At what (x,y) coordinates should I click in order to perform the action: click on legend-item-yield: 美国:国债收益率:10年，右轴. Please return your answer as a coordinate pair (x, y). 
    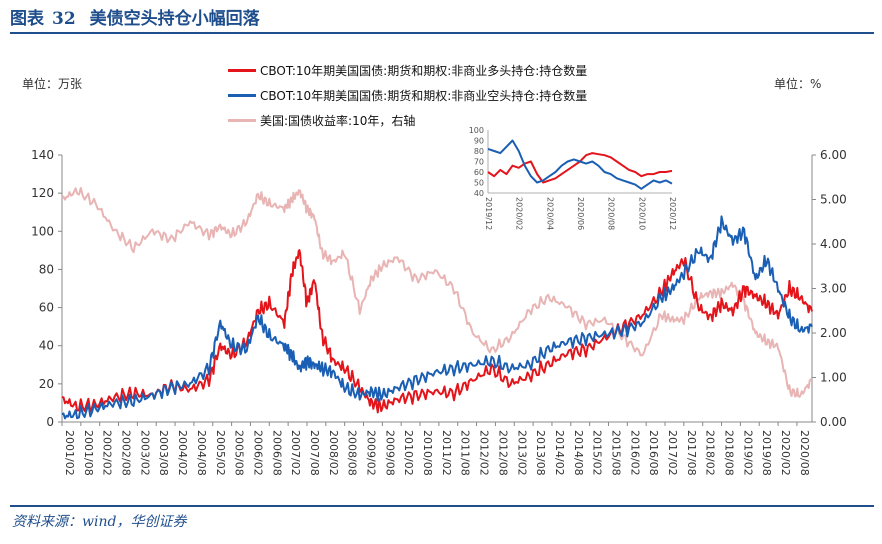
    Looking at the image, I should click on (407, 120).